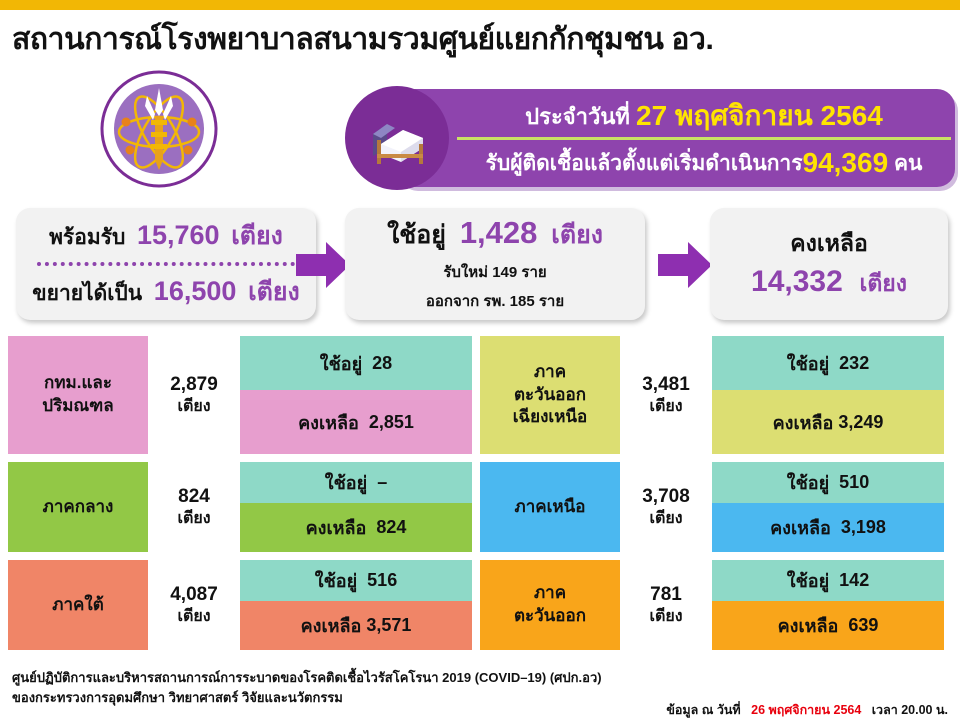  I want to click on free-value: 639, so click(863, 625).